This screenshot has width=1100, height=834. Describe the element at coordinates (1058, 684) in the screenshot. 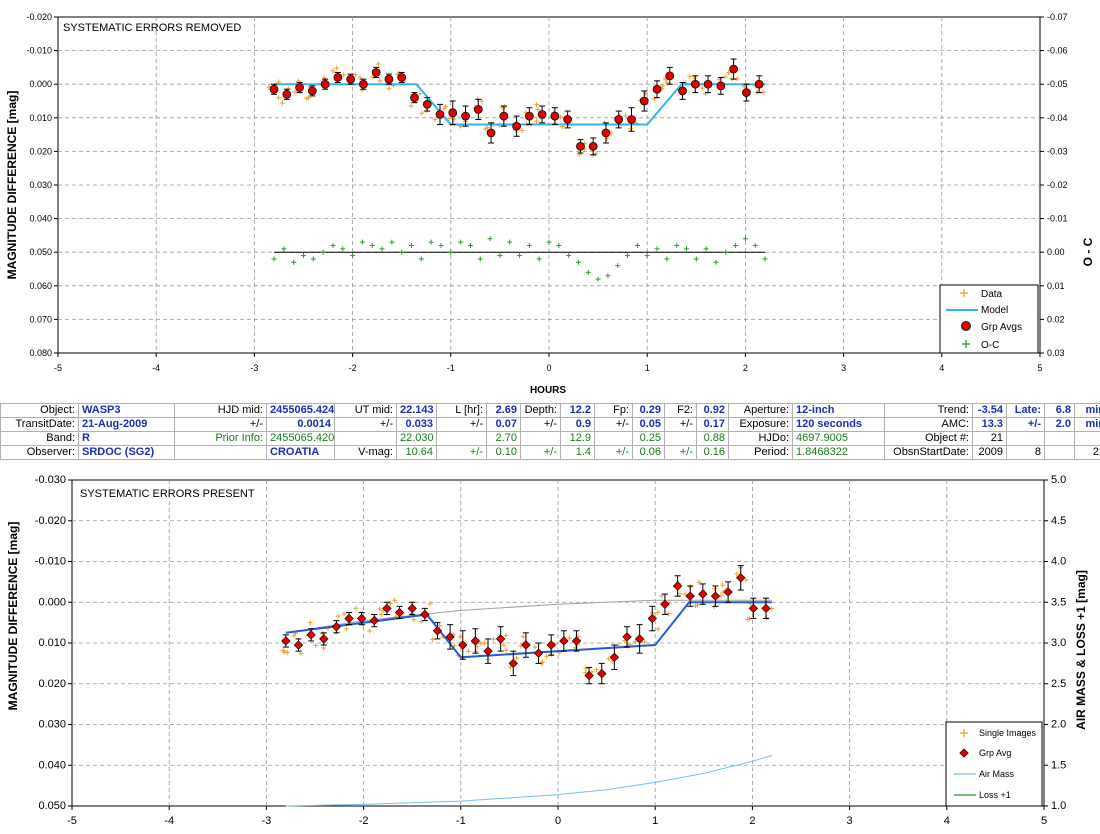

I see `y2-tick-label: 2.5` at that location.